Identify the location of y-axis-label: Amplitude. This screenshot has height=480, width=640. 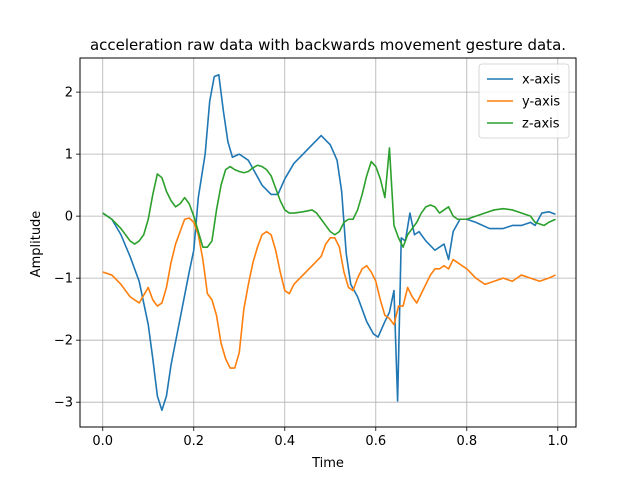
(36, 244).